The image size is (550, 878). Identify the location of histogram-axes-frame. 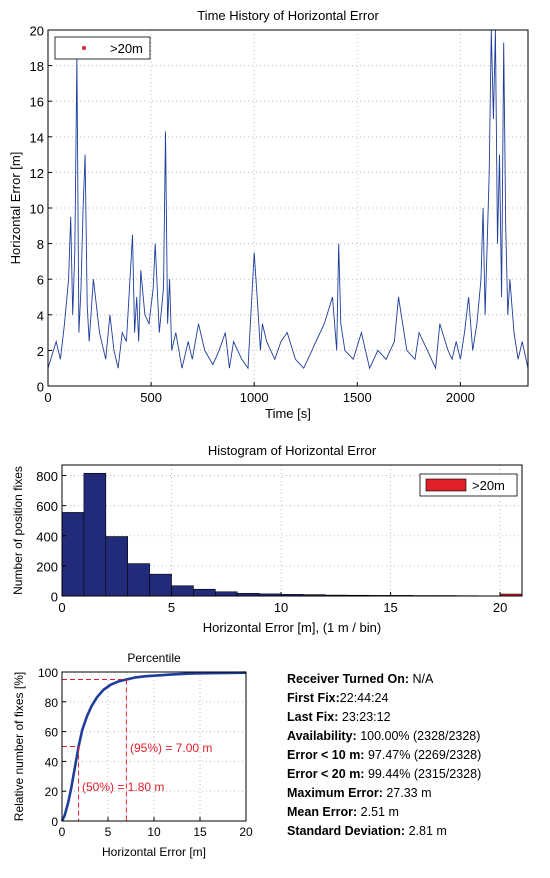
(292, 530).